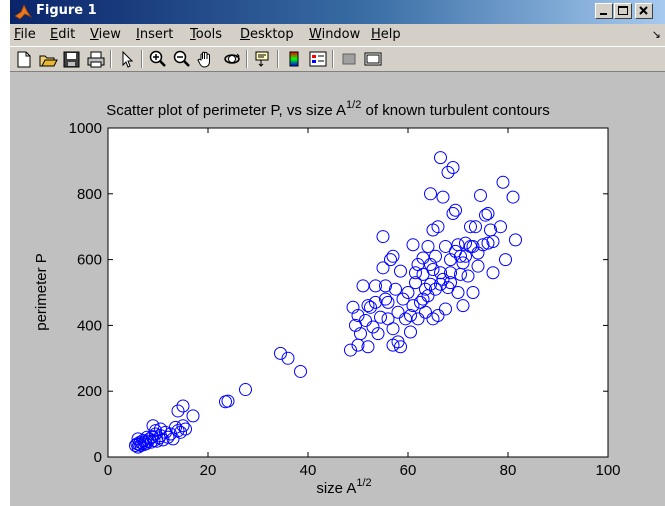 The width and height of the screenshot is (665, 506). What do you see at coordinates (206, 59) in the screenshot?
I see `pan-hand-icon` at bounding box center [206, 59].